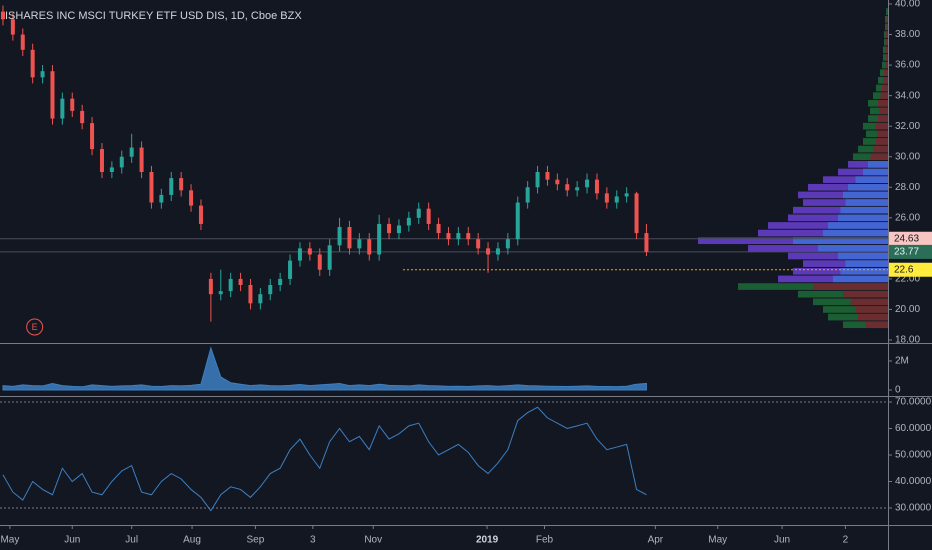 This screenshot has height=550, width=932. Describe the element at coordinates (902, 361) in the screenshot. I see `y-tick-label: 2M` at that location.